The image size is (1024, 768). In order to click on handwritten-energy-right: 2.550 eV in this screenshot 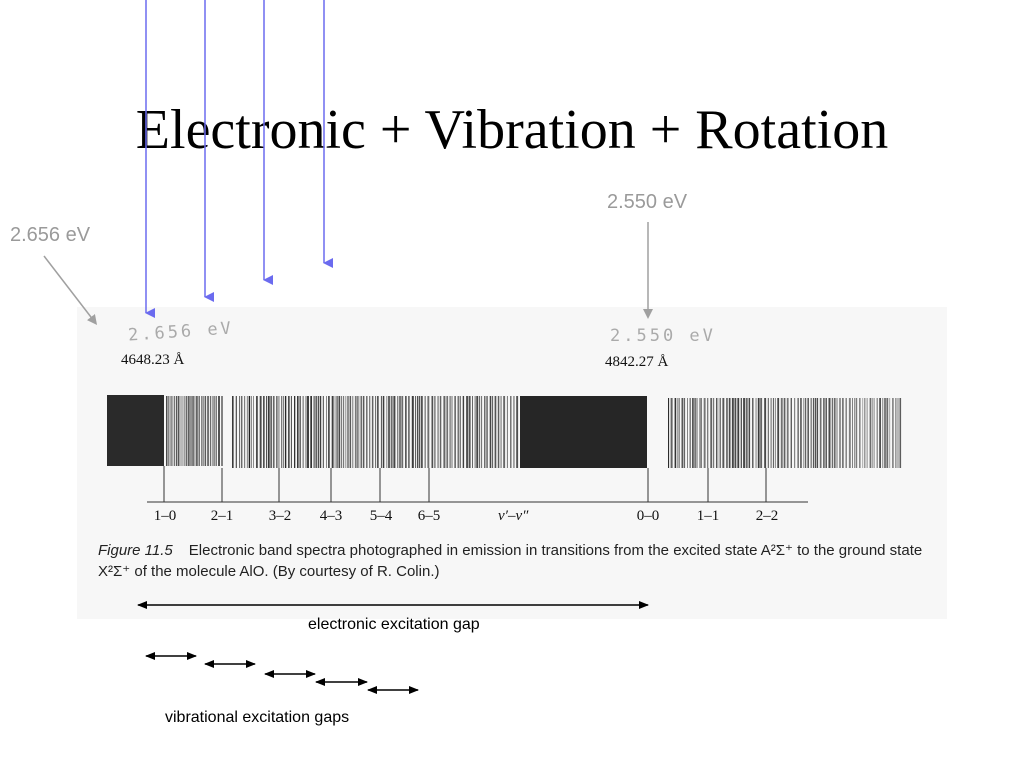, I will do `click(663, 336)`.